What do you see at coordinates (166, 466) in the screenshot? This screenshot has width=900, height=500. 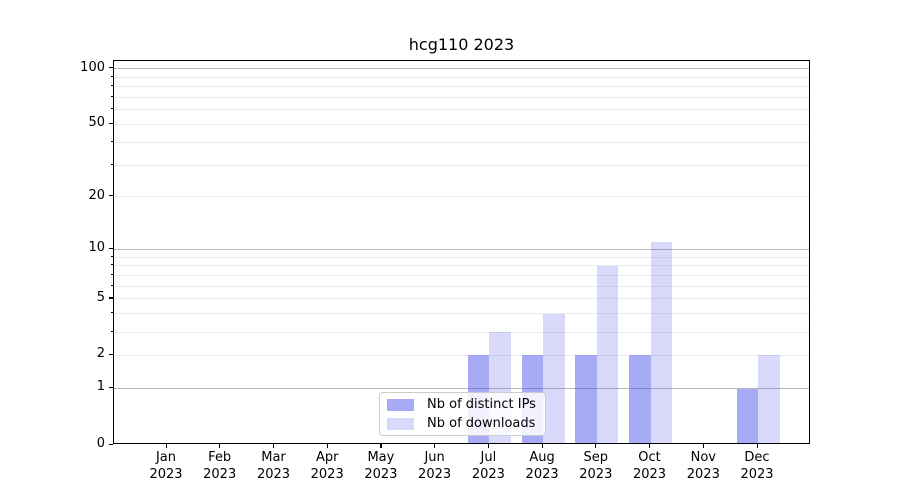 I see `x-tick-label: Jan 2023` at bounding box center [166, 466].